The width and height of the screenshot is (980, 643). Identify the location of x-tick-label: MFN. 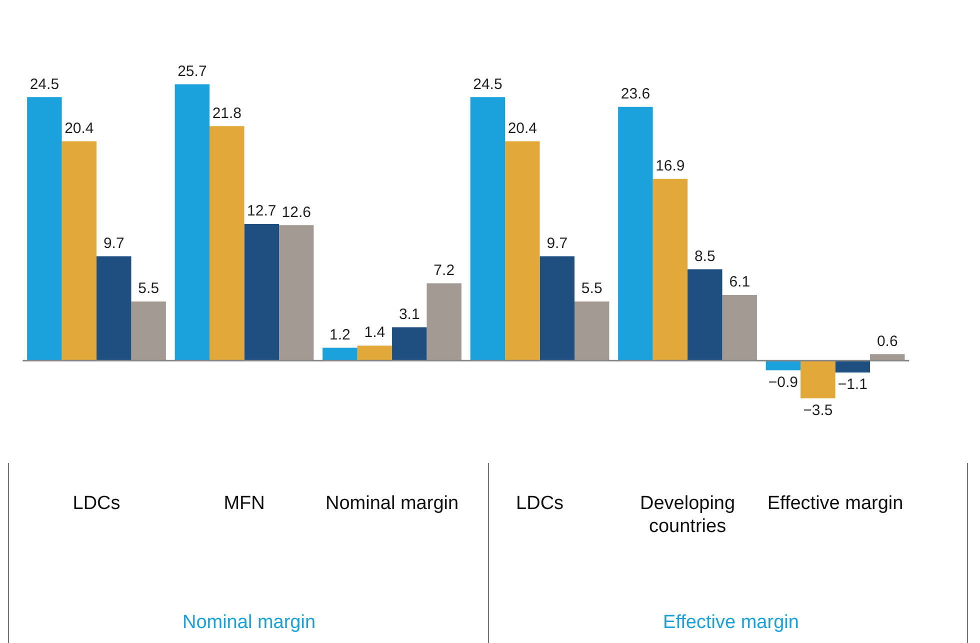
(244, 503).